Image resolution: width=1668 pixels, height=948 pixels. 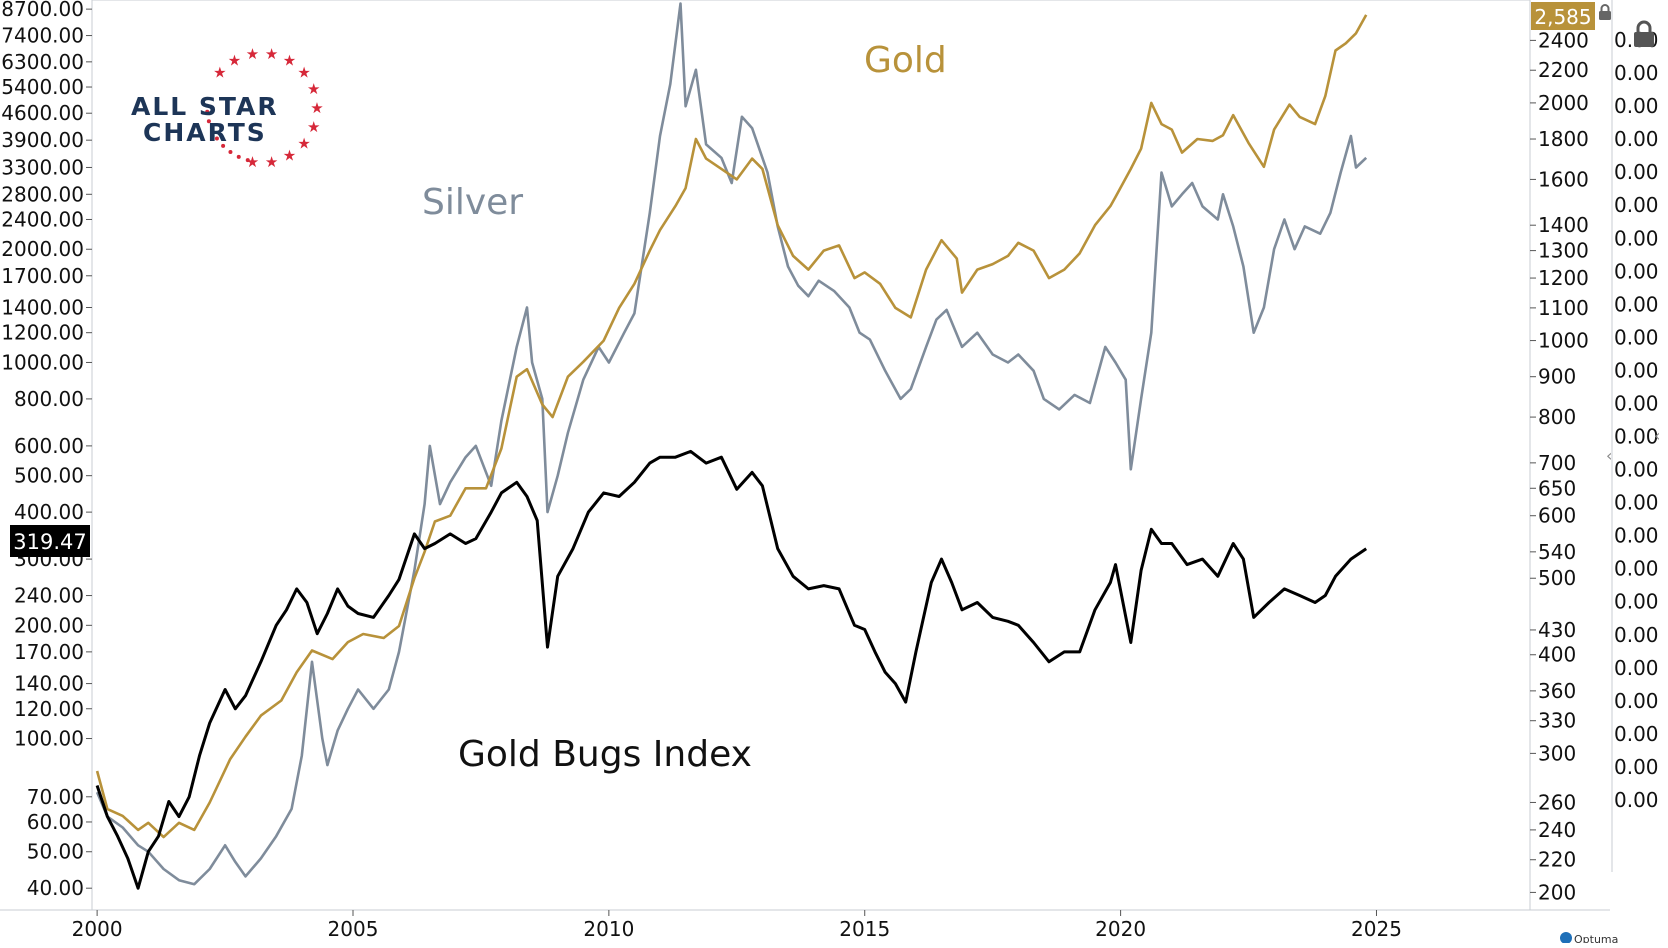 I want to click on right-tick-label: 260, so click(x=1557, y=802).